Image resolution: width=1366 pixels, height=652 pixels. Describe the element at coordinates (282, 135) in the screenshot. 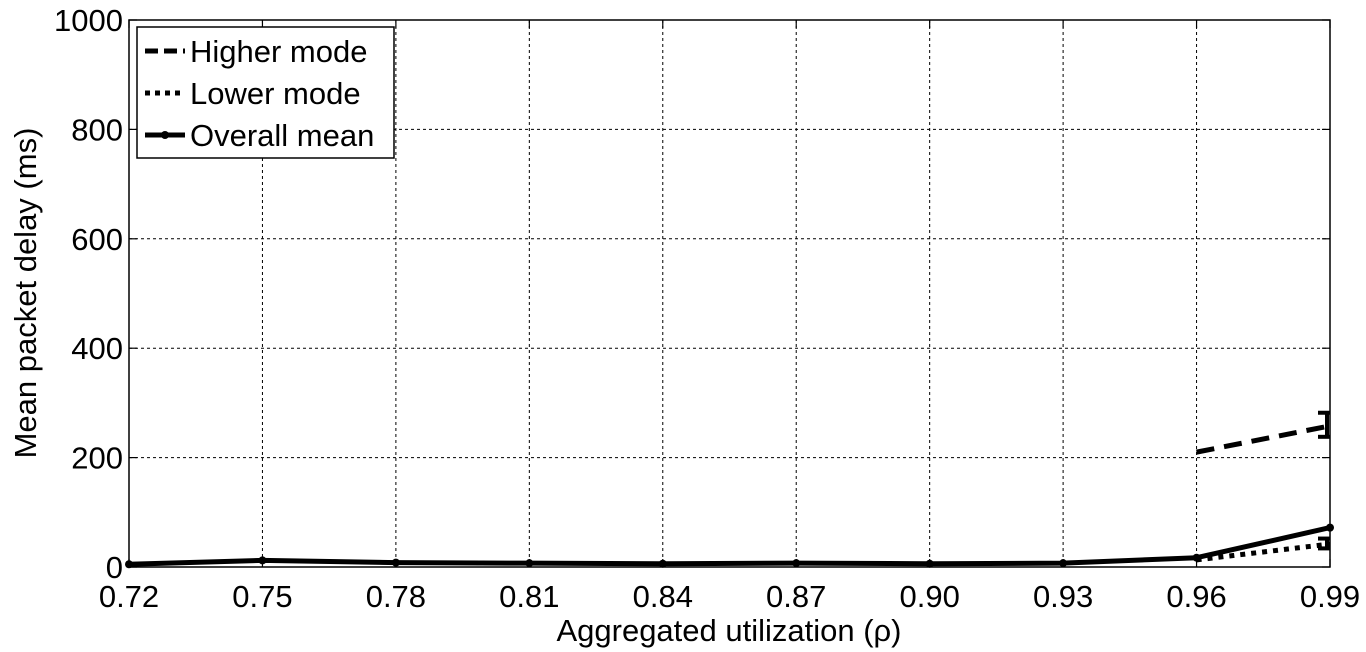

I see `legend-label: Overall mean` at that location.